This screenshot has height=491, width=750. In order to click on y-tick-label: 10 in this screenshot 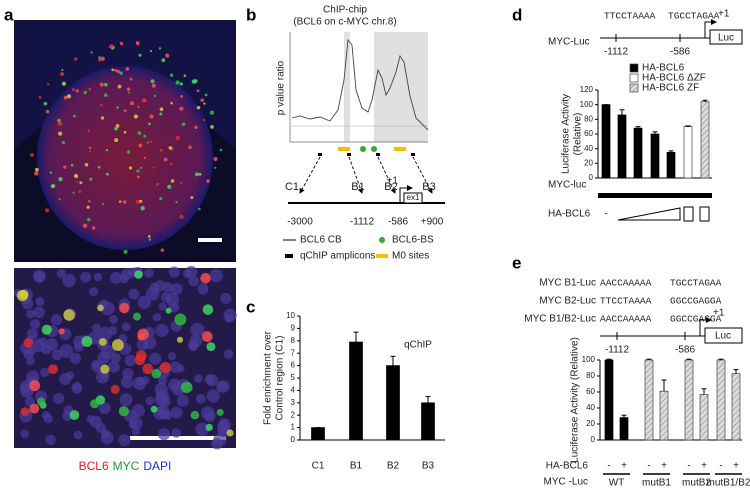, I will do `click(290, 315)`.